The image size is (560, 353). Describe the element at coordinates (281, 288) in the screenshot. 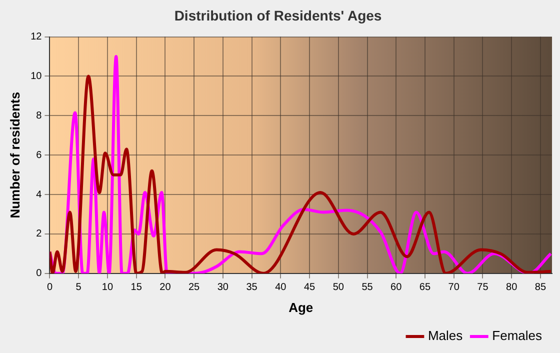

I see `x-tick-label: 40` at that location.